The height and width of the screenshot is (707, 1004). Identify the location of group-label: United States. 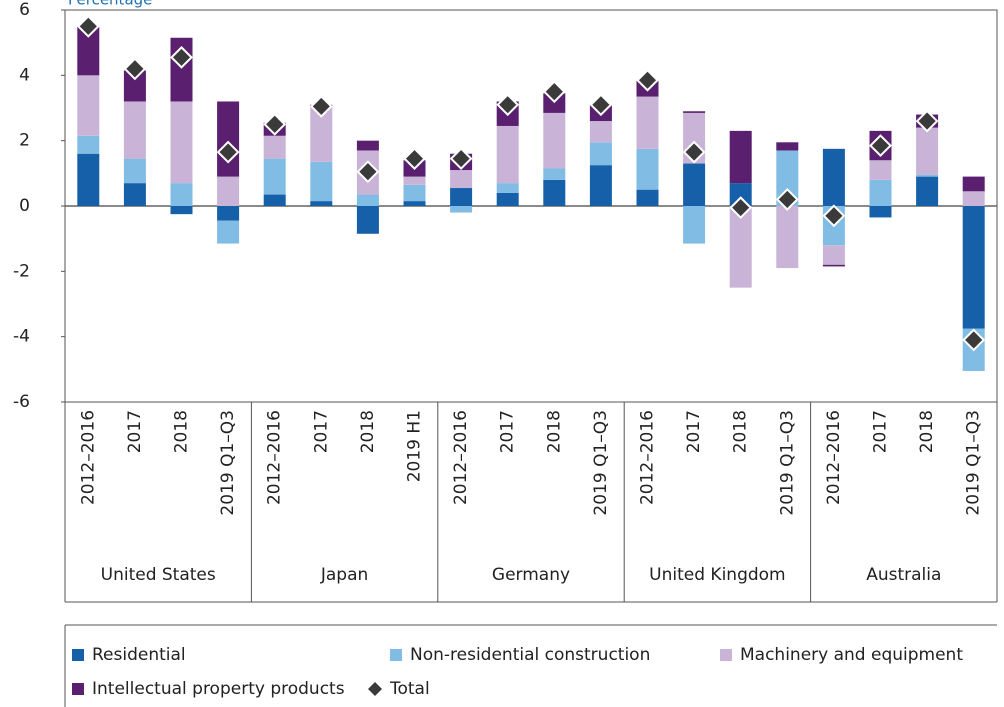
(158, 575).